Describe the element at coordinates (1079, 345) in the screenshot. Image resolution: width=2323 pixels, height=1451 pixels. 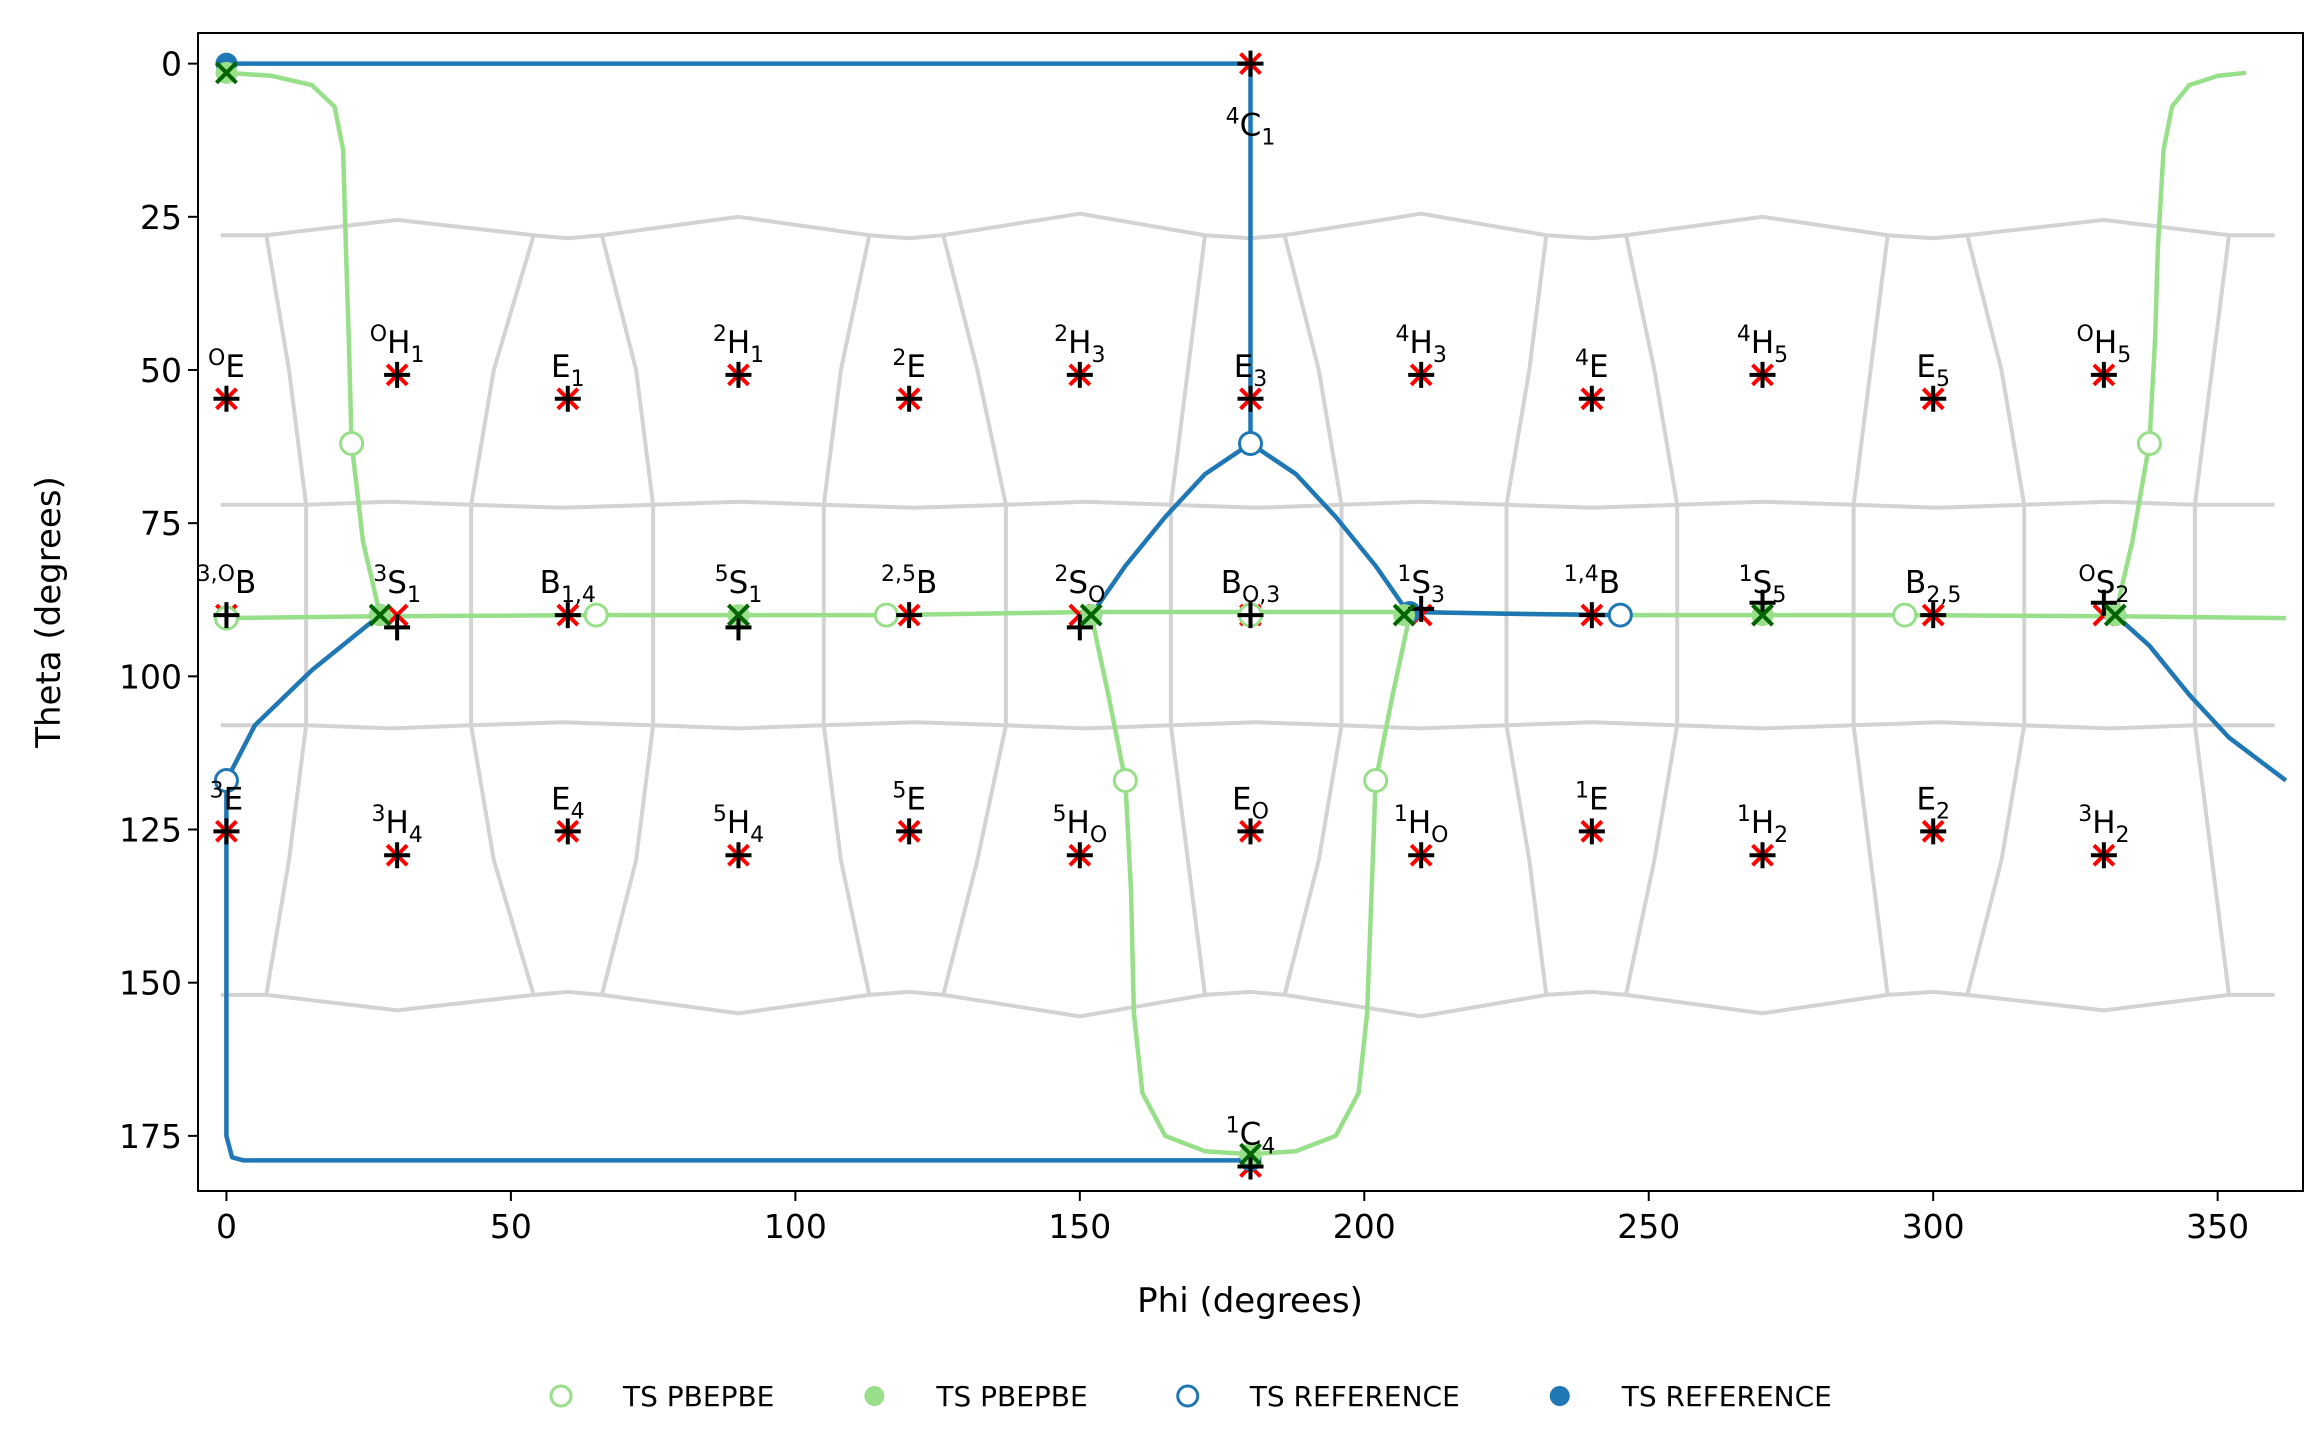
I see `conformer-label: 2H3` at that location.